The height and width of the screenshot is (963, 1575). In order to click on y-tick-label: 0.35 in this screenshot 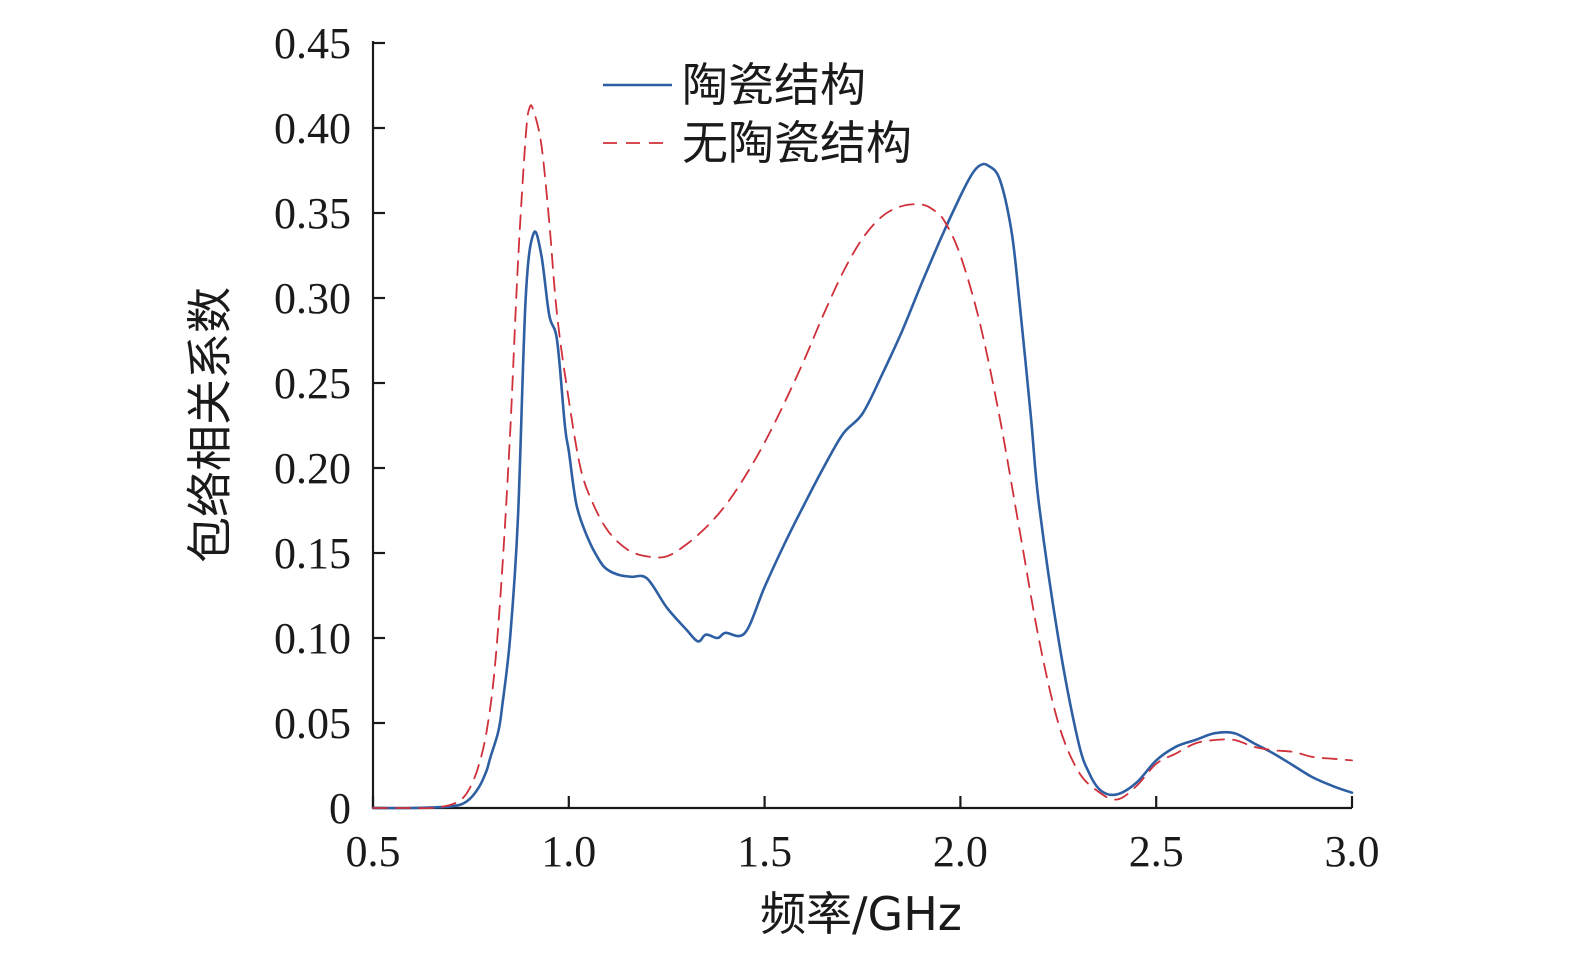, I will do `click(312, 213)`.